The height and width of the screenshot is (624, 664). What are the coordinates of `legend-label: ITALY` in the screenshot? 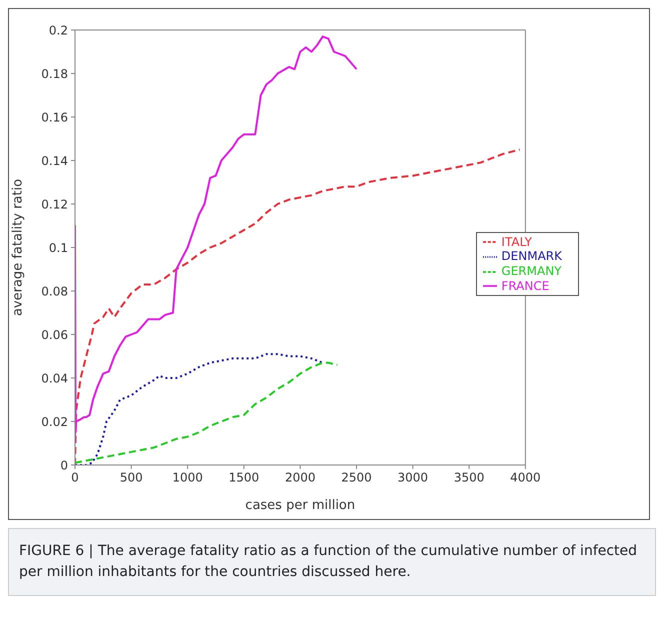 It's located at (516, 241).